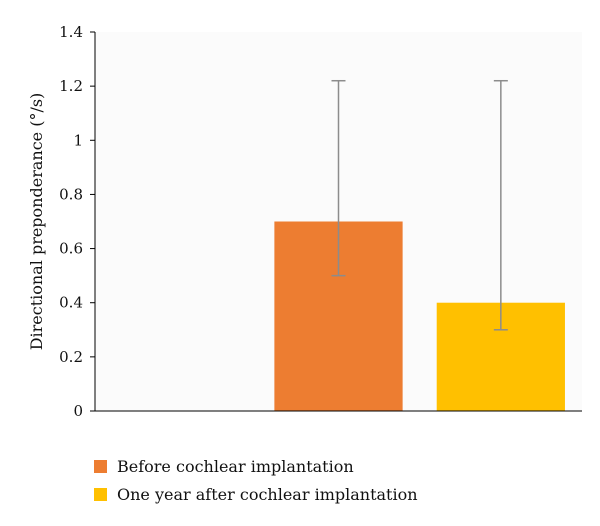 The image size is (600, 526). I want to click on y-tick-label: 0.6, so click(71, 249).